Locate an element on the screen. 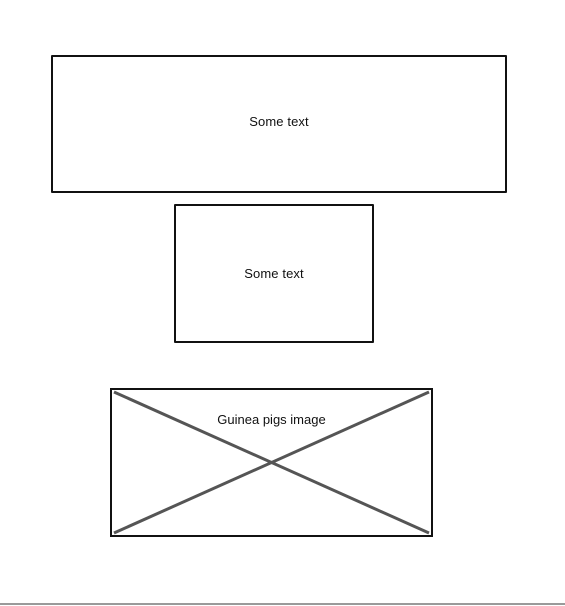 Image resolution: width=565 pixels, height=606 pixels. text-block-narrow: Some text is located at coordinates (274, 273).